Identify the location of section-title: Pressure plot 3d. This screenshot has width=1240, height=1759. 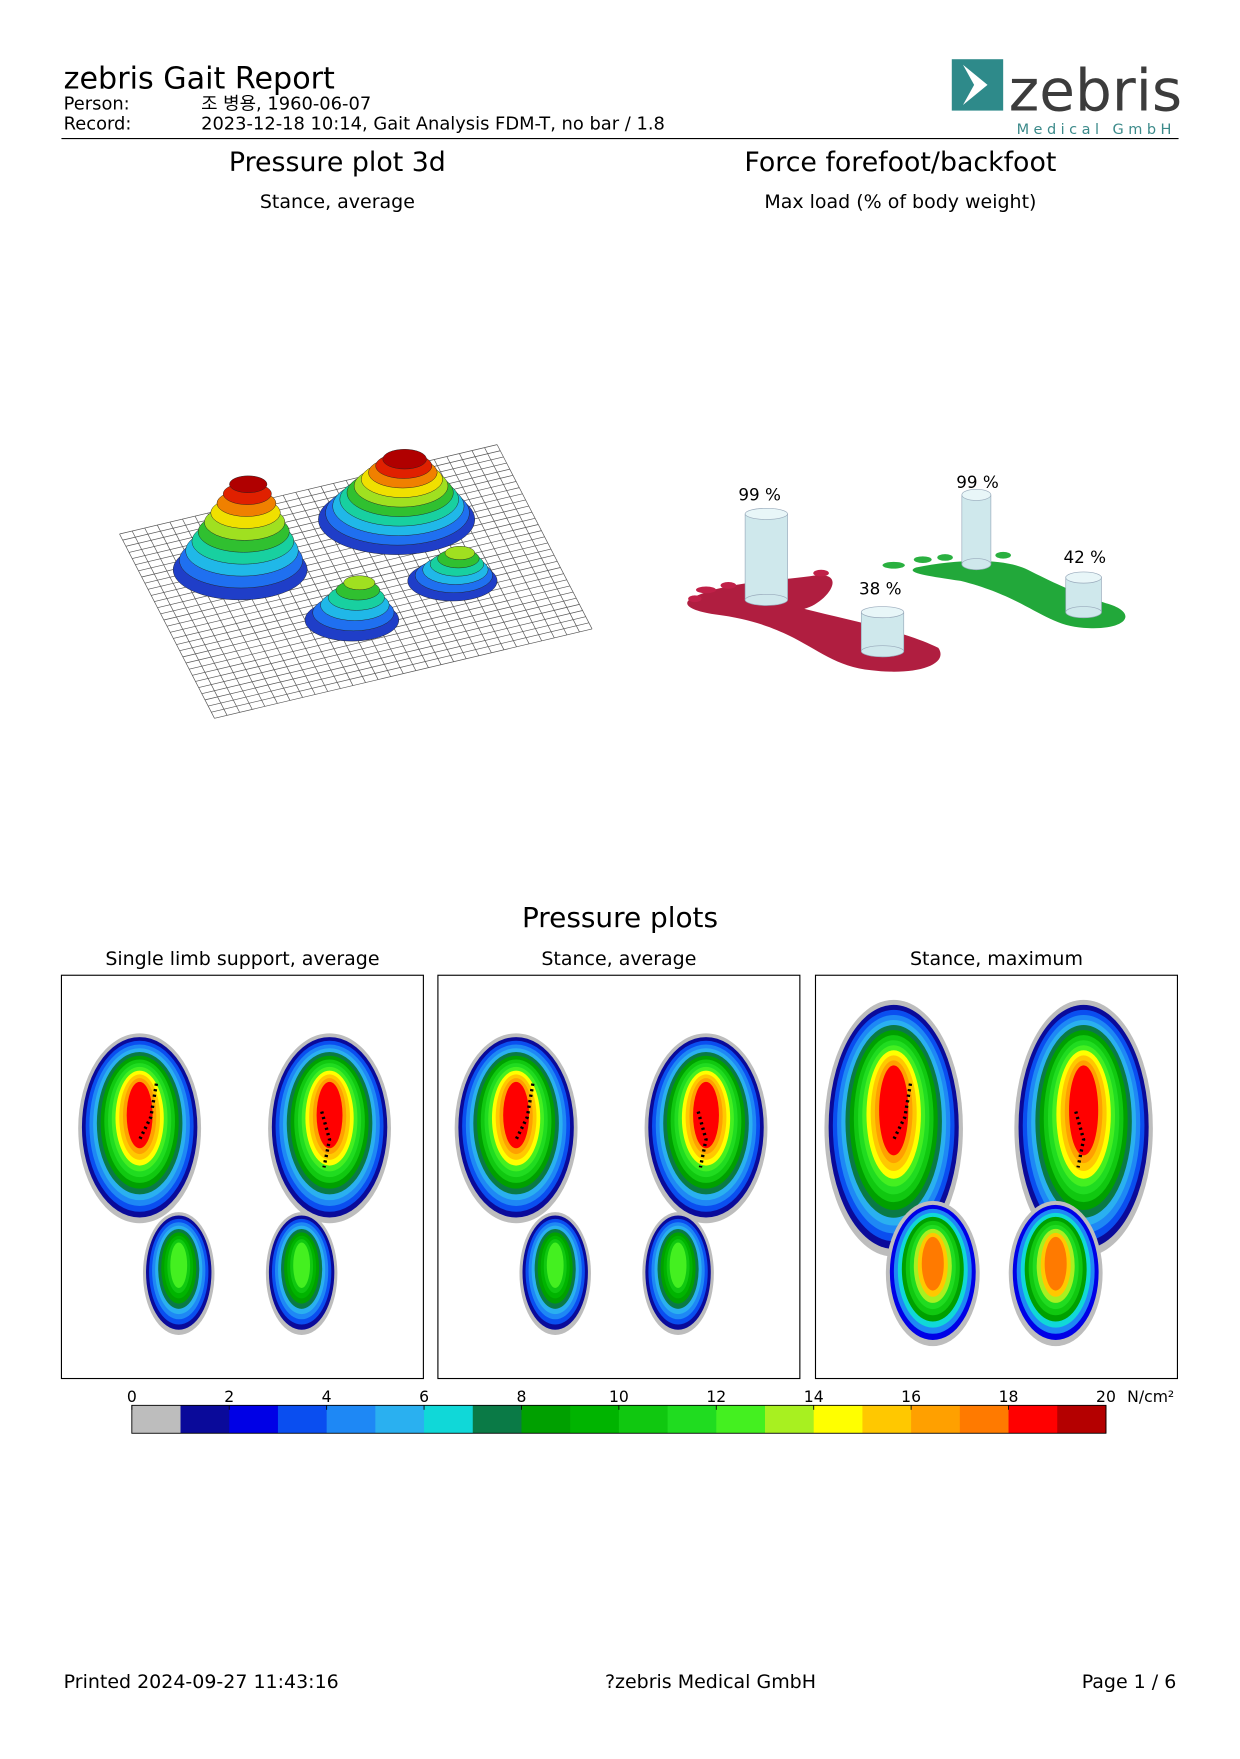
(337, 162).